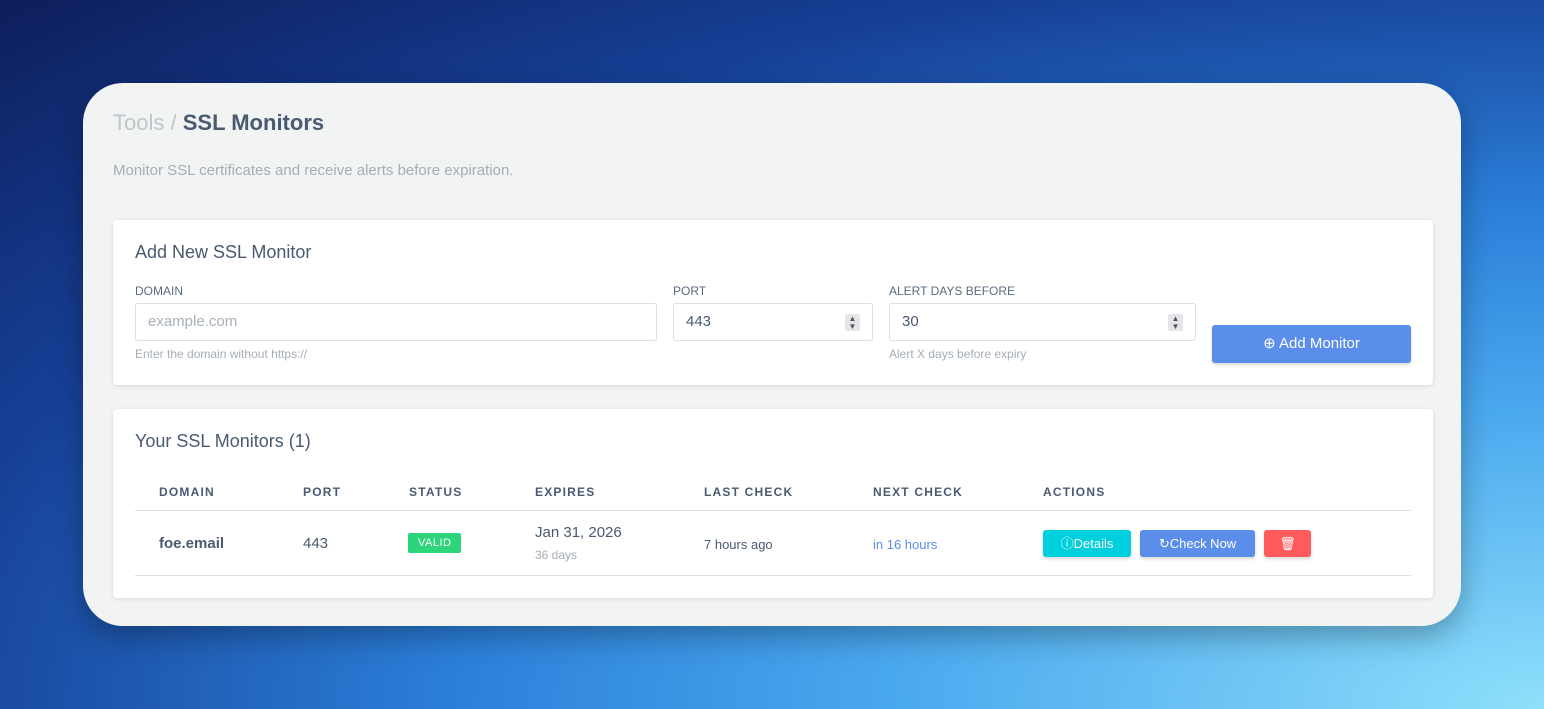 This screenshot has width=1544, height=709. I want to click on port-input: 443 ▲ ▼, so click(773, 322).